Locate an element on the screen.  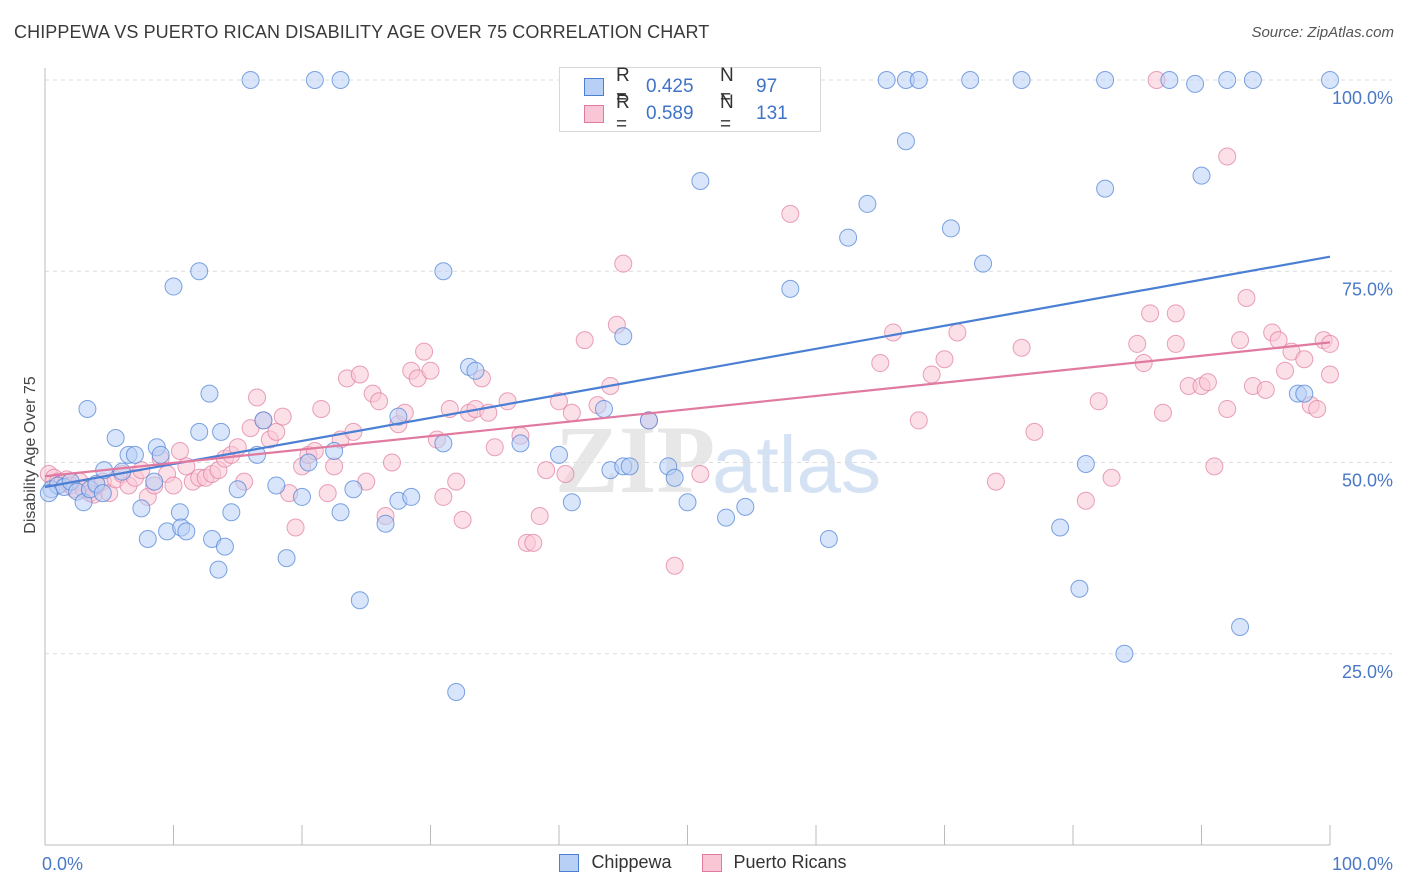
x-tick-labels: 0.0% 100.0% is located at coordinates (717, 864).